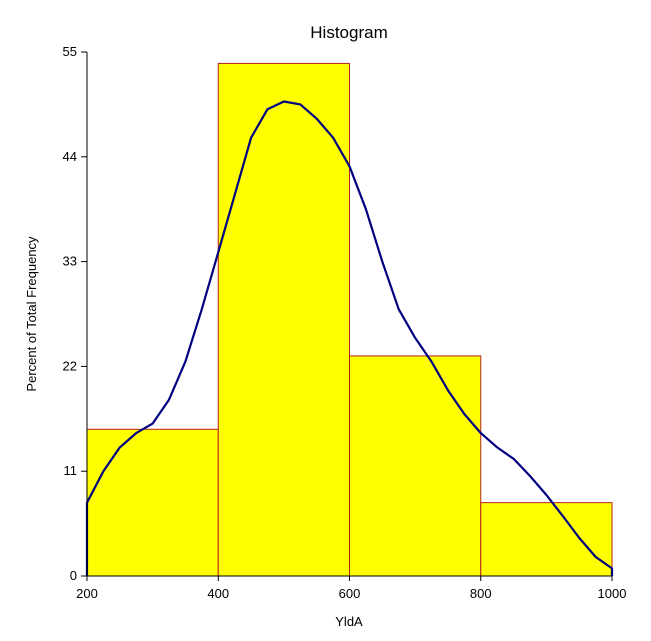 The image size is (651, 641). What do you see at coordinates (31, 314) in the screenshot?
I see `y-axis-title: Percent of Total Frequency` at bounding box center [31, 314].